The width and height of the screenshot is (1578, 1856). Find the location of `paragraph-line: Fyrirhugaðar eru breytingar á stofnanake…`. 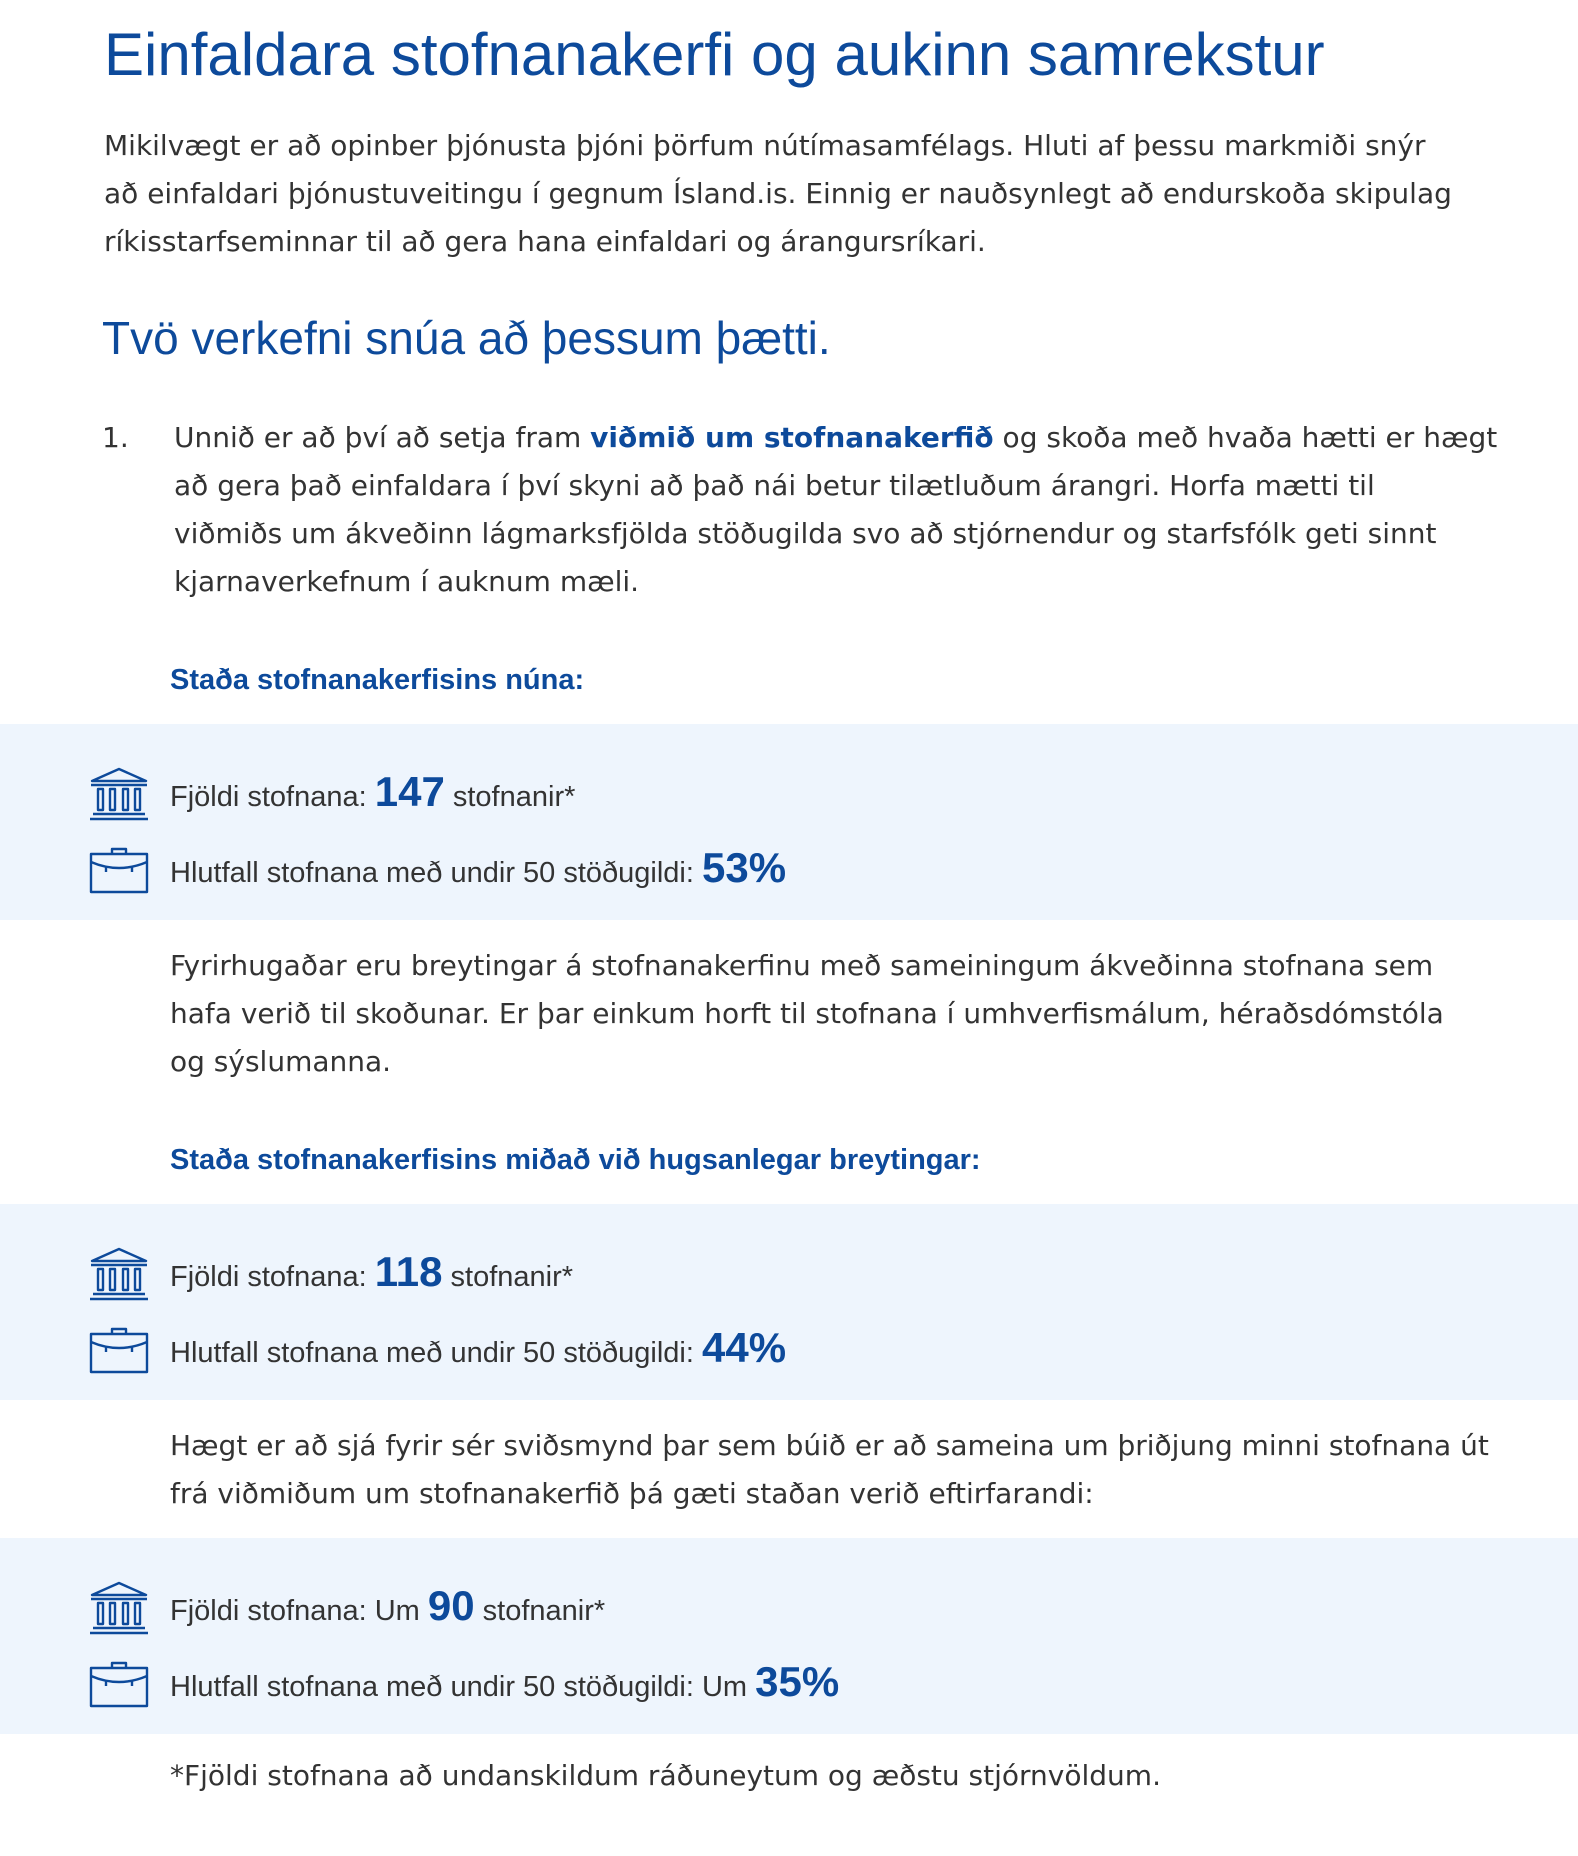

paragraph-line: Fyrirhugaðar eru breytingar á stofnanake… is located at coordinates (802, 965).